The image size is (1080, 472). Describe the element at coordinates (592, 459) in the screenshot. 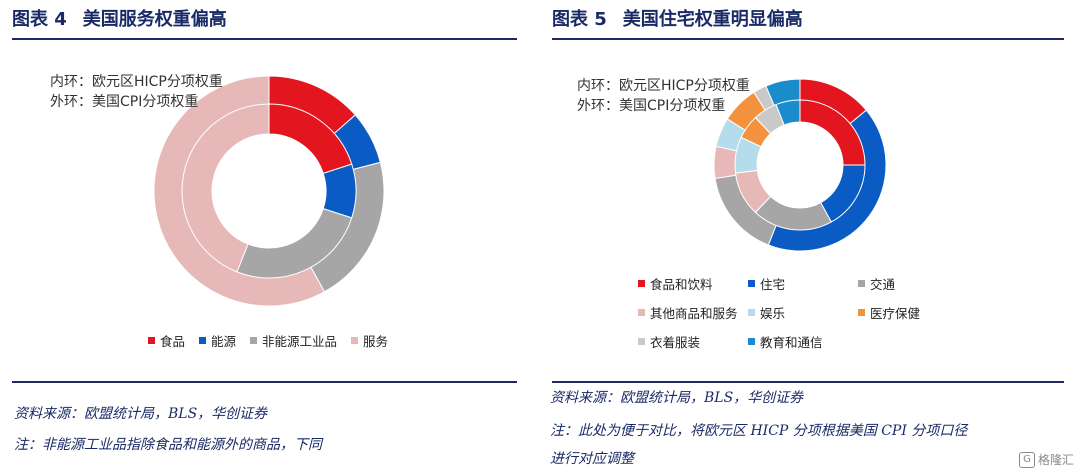

I see `figure-5-note-line-2: 进行对应调整` at that location.